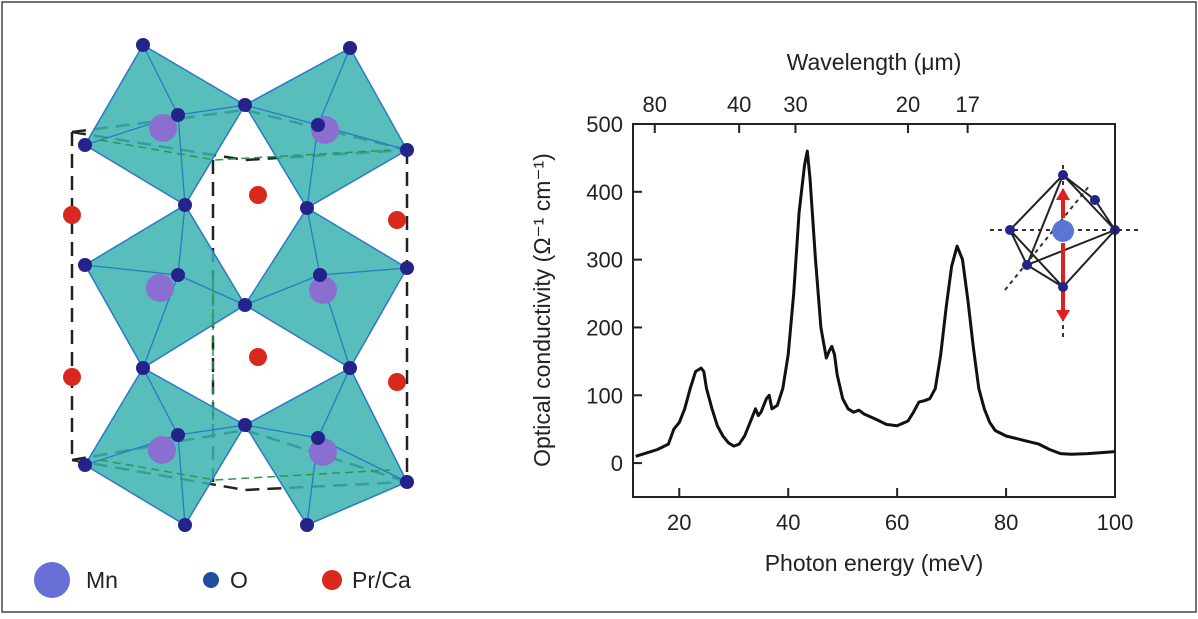 The image size is (1198, 619). Describe the element at coordinates (967, 104) in the screenshot. I see `x2-tick-label: 17` at that location.